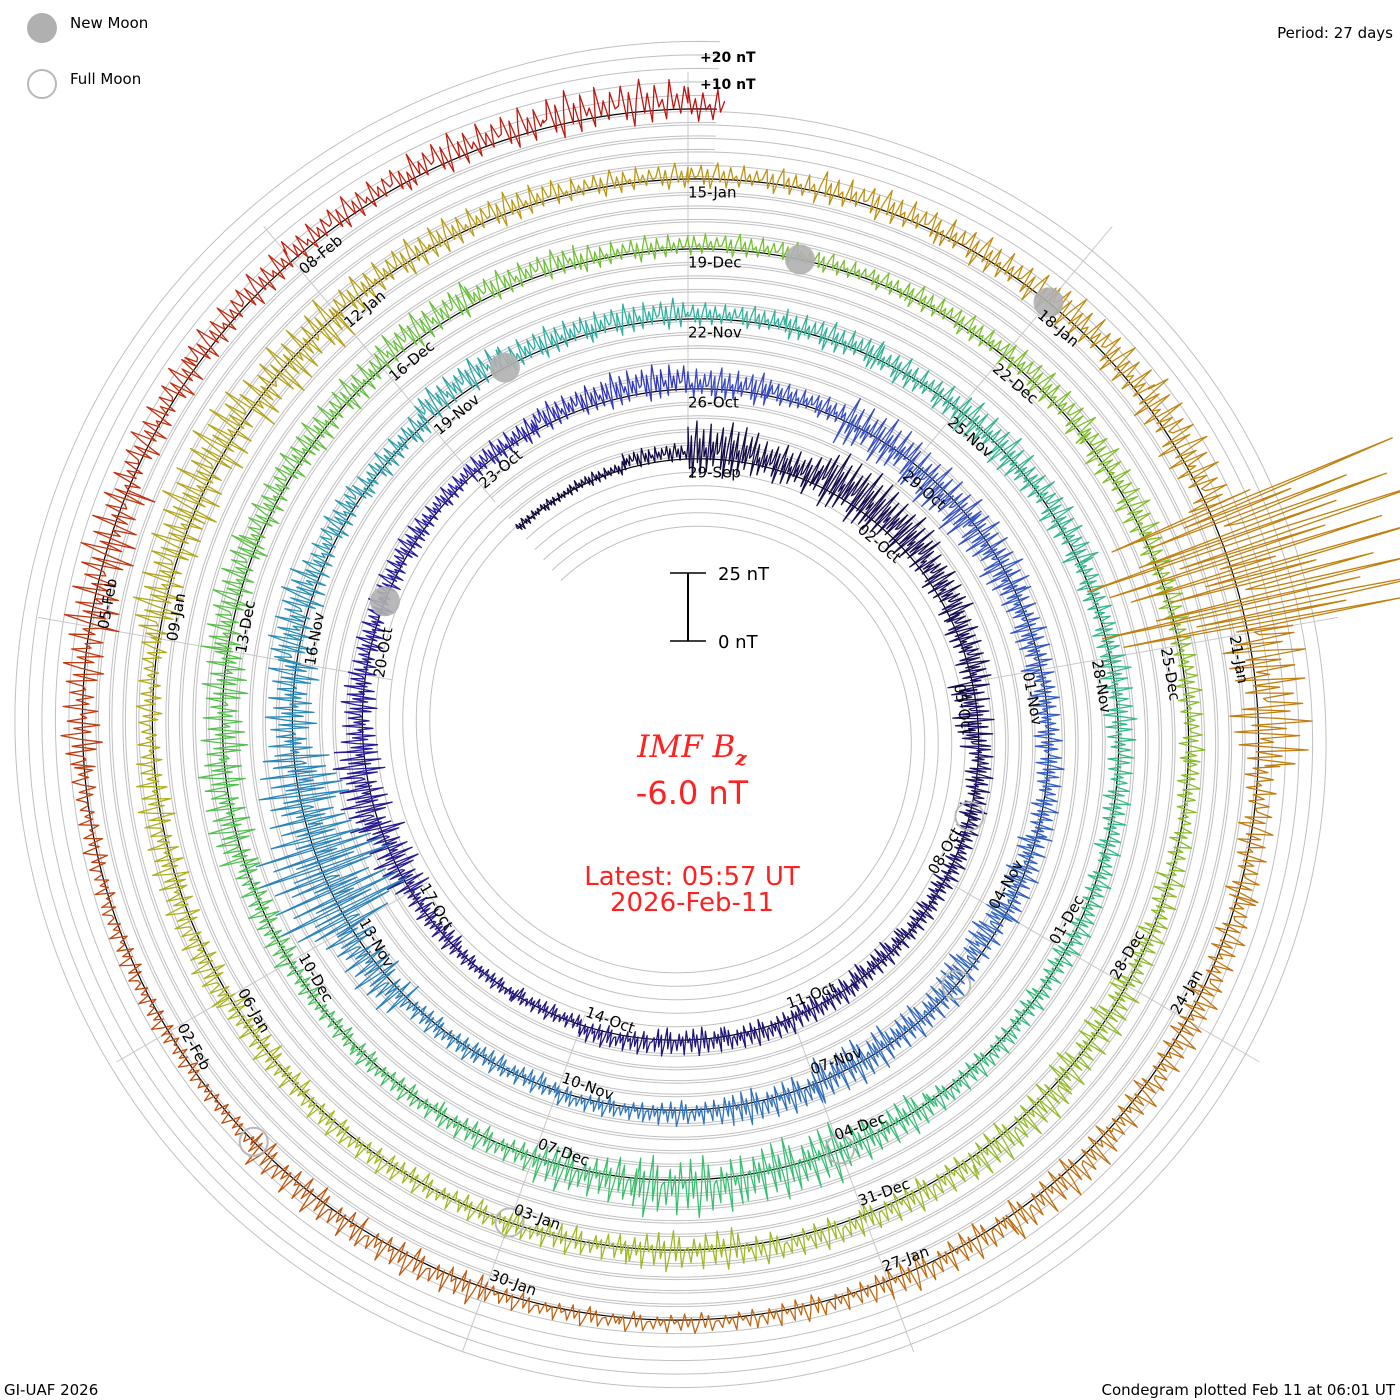 The height and width of the screenshot is (1400, 1400). I want to click on date-label: 31-Dec, so click(884, 1192).